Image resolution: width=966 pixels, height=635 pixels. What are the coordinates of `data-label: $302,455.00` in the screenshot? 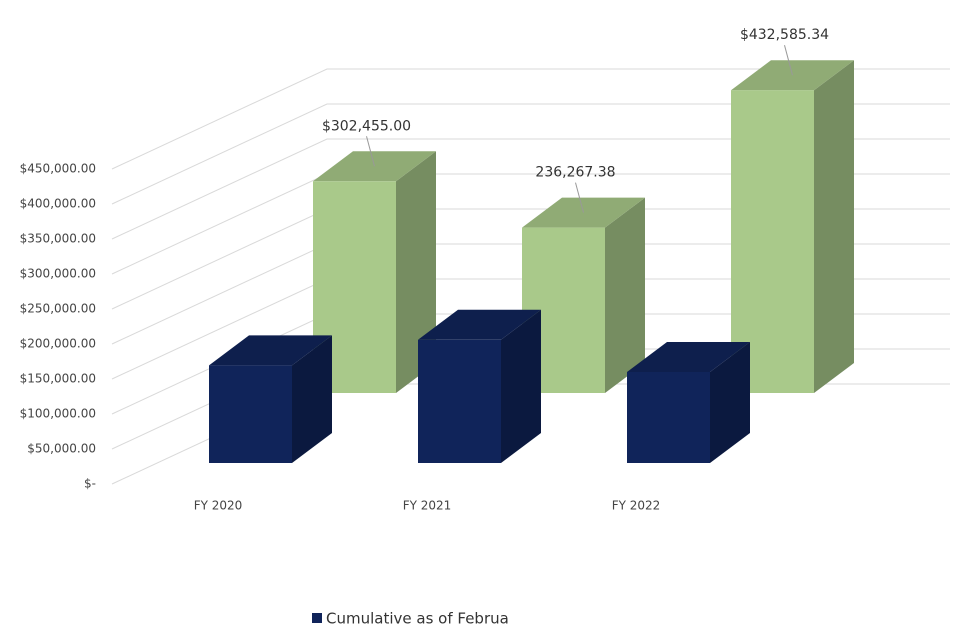 It's located at (366, 126).